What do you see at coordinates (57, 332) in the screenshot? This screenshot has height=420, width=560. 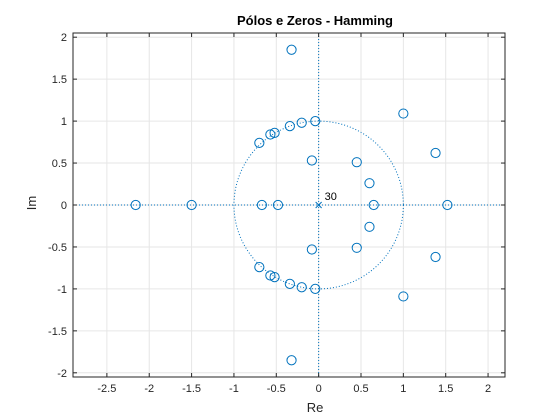 I see `y-tick-label: -1.5` at bounding box center [57, 332].